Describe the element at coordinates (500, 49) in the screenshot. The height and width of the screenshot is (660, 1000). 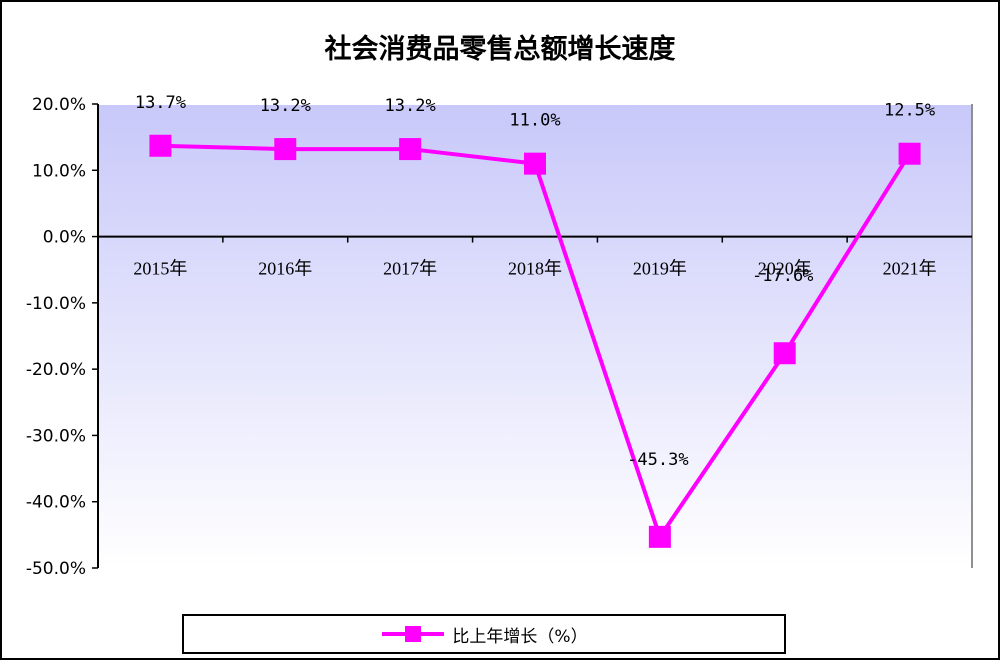
I see `chart-title: 社会消费品零售总额增长速度` at that location.